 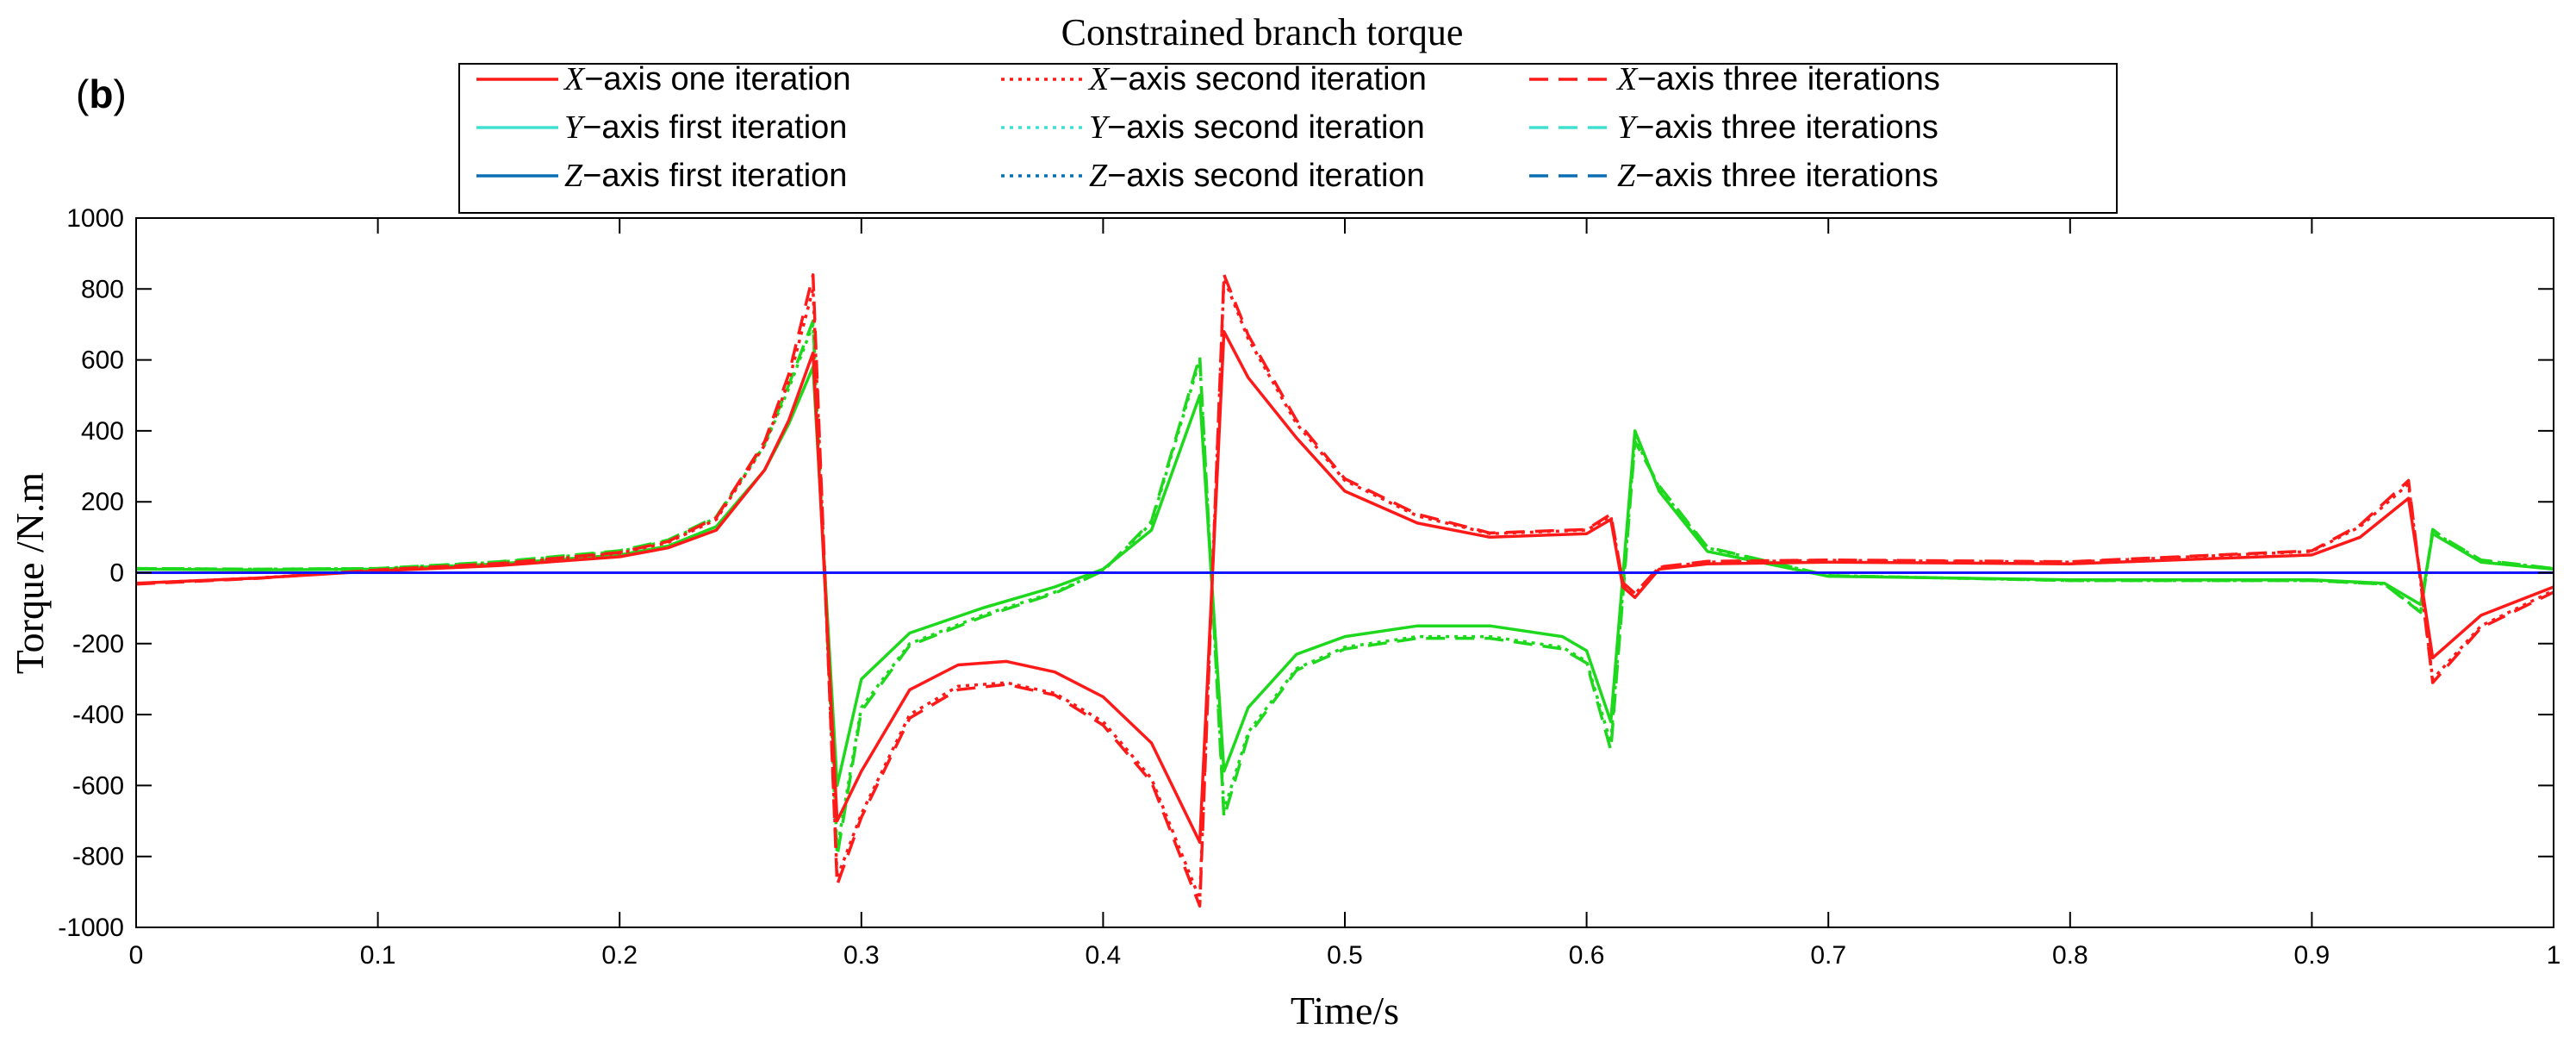 I want to click on x-tick-label: 0.9, so click(x=2312, y=955).